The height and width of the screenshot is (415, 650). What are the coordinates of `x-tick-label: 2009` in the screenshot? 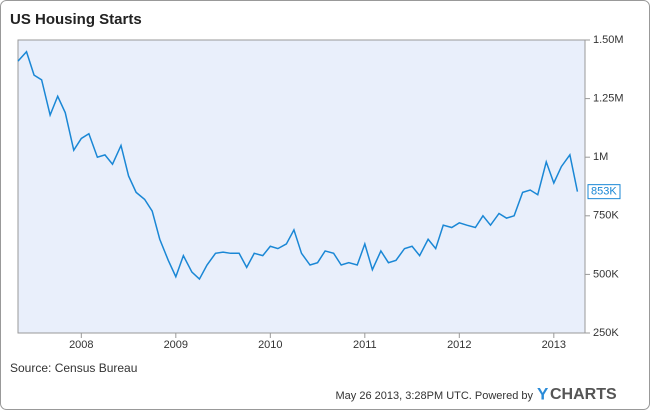 It's located at (176, 345).